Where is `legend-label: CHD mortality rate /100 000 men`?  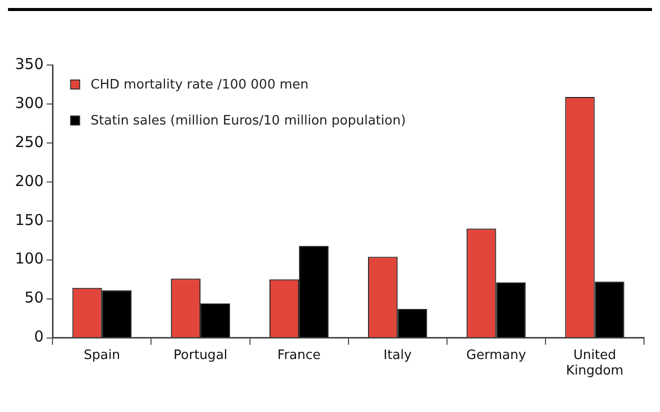
legend-label: CHD mortality rate /100 000 men is located at coordinates (199, 84).